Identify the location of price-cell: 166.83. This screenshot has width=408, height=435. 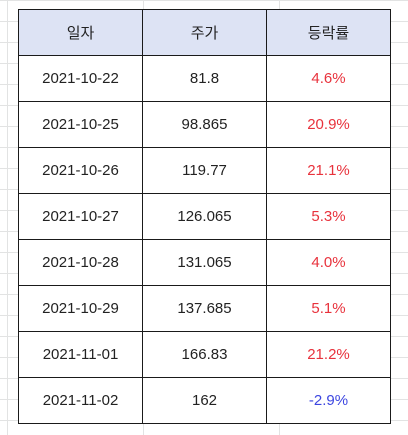
(204, 354).